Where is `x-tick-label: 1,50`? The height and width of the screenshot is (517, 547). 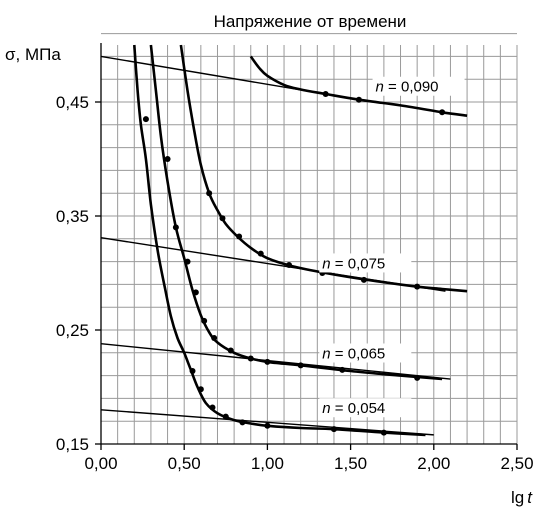 x-tick-label: 1,50 is located at coordinates (350, 463).